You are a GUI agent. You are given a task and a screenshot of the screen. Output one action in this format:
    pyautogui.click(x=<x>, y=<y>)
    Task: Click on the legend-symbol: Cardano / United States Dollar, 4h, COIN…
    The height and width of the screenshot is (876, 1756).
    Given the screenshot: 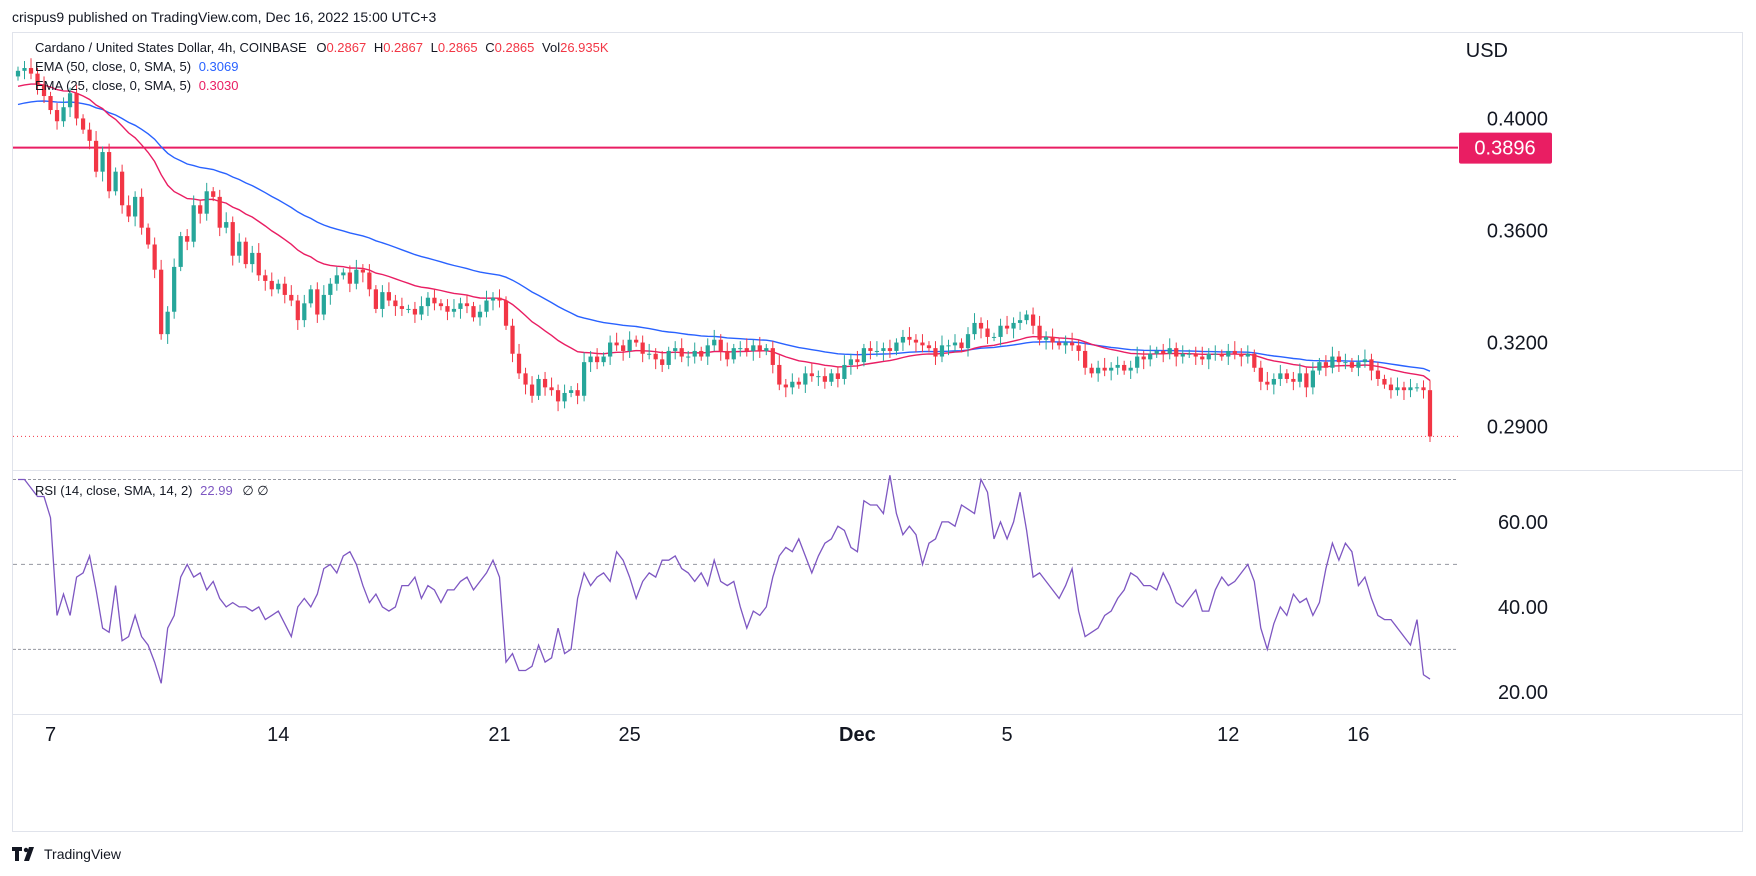 What is the action you would take?
    pyautogui.click(x=171, y=47)
    